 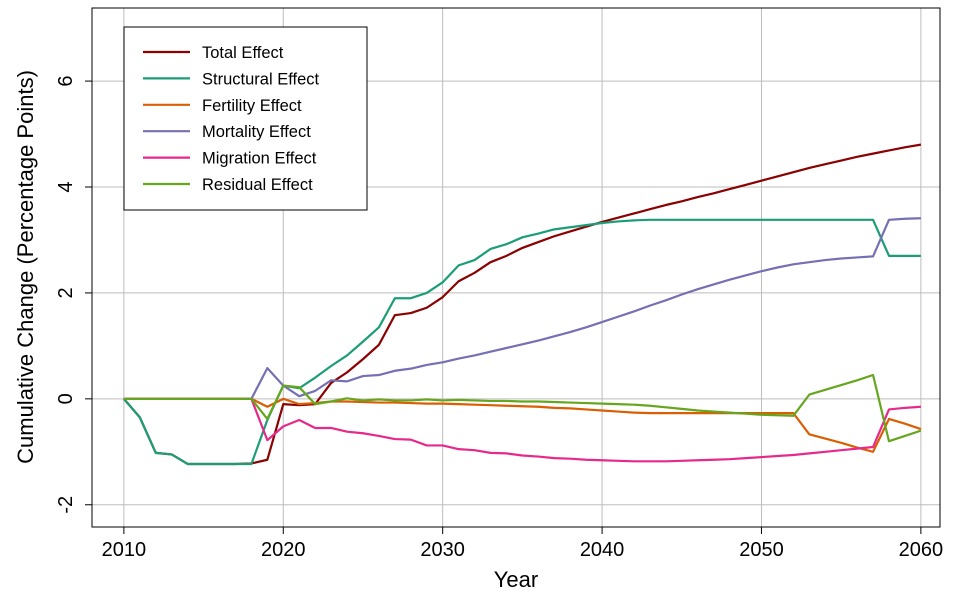 I want to click on y-tick-label: 0, so click(x=66, y=398).